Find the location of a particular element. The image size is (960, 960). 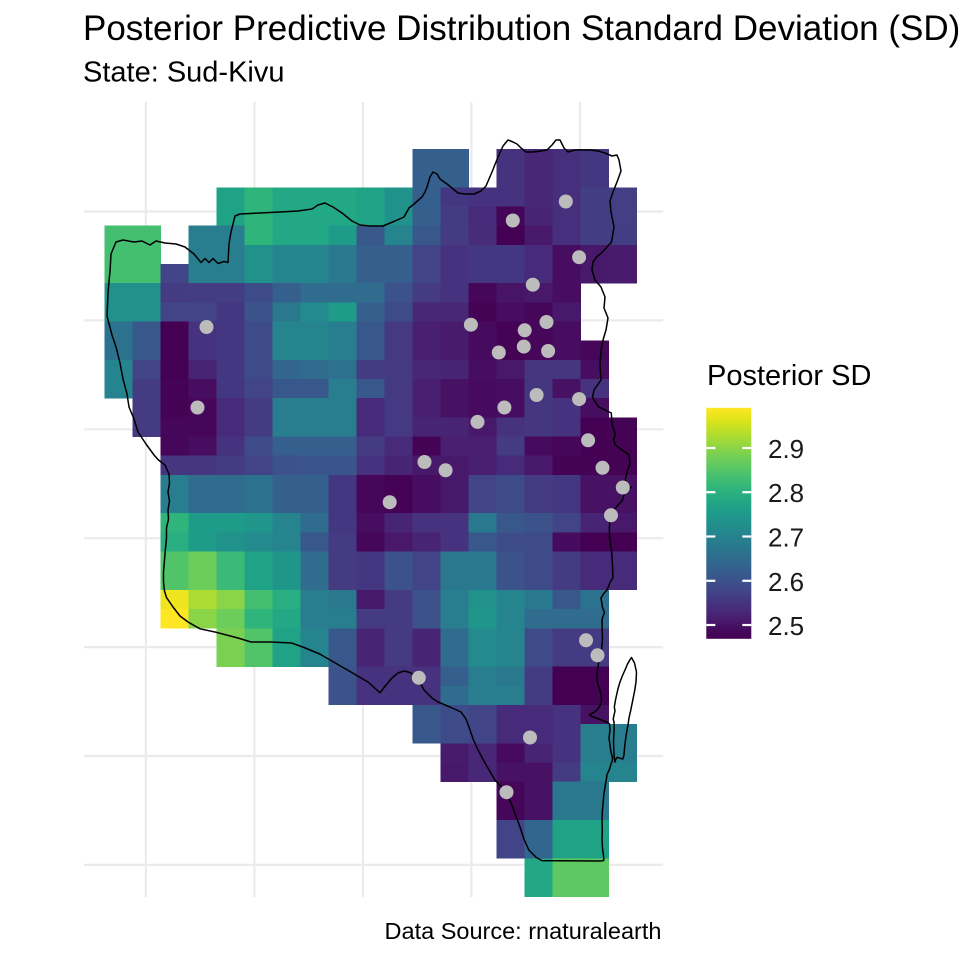

svg-text: State: Sud-Kivu is located at coordinates (184, 73).